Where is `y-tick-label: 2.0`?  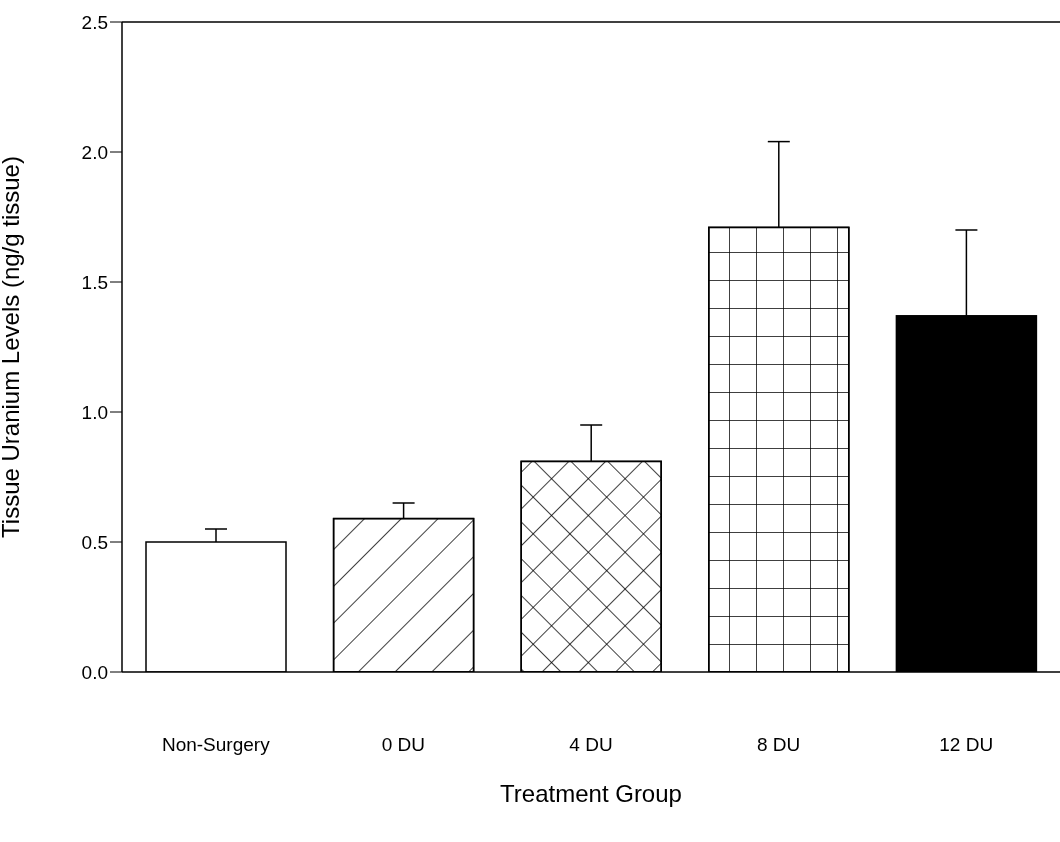
y-tick-label: 2.0 is located at coordinates (94, 152).